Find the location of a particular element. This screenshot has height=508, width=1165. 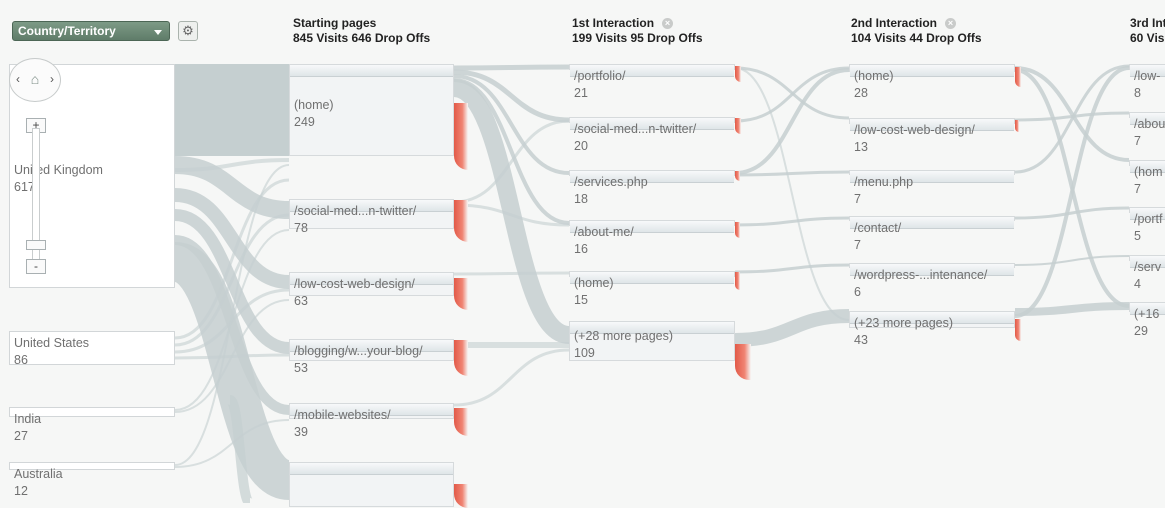

node-label: /social-med...n-twitter/ is located at coordinates (355, 211).